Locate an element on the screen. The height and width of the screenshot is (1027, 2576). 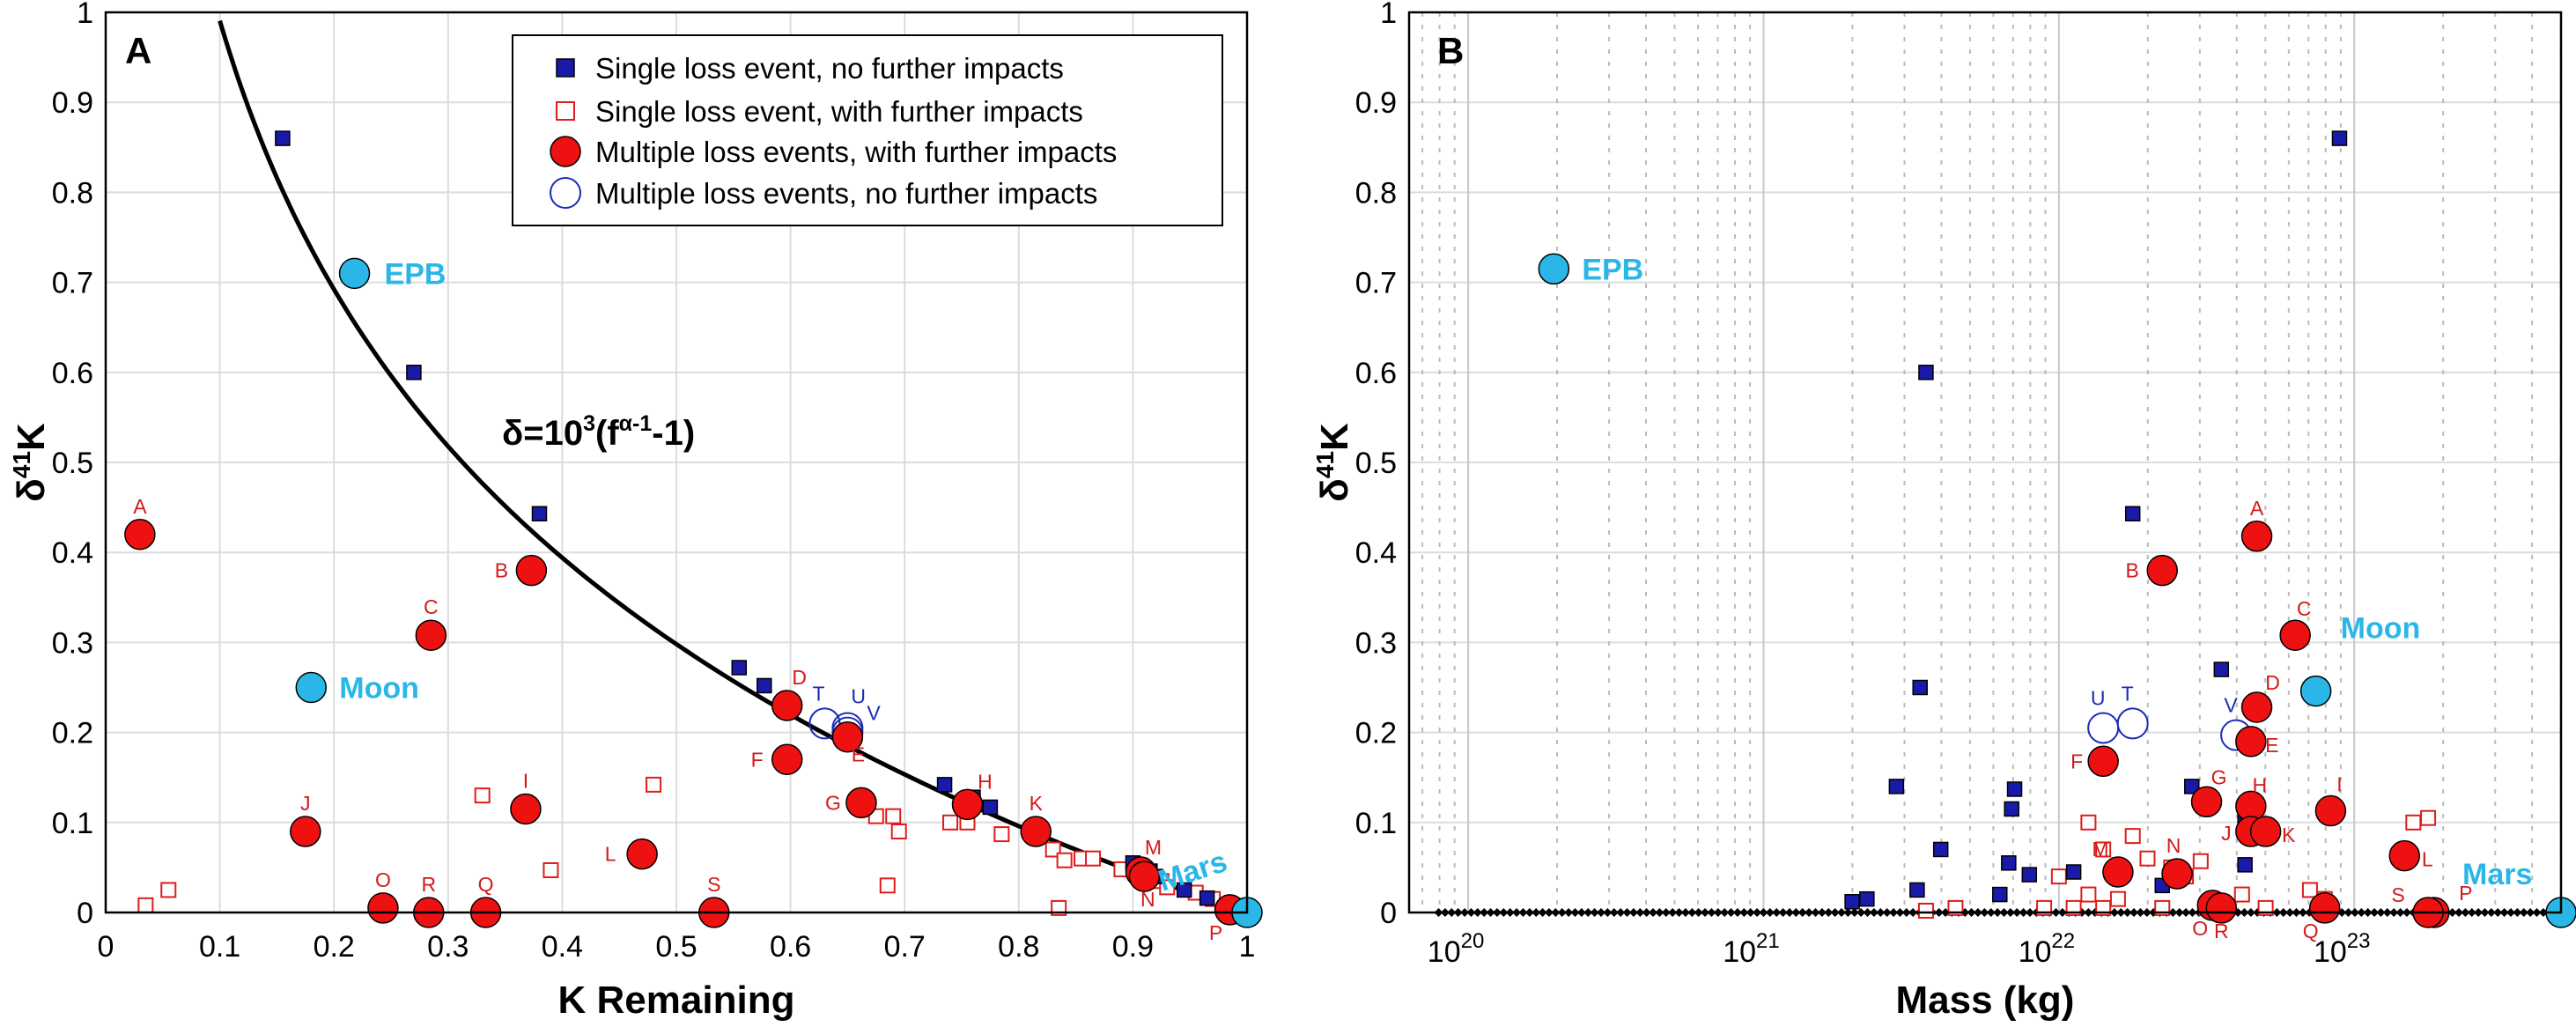
named-body-point is located at coordinates (2315, 691).